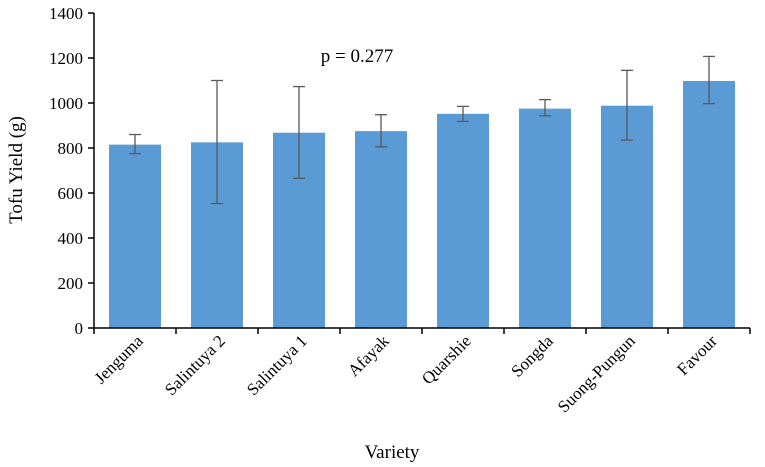 This screenshot has height=467, width=765. What do you see at coordinates (596, 373) in the screenshot?
I see `x-tick-label: Suong-Pungun` at bounding box center [596, 373].